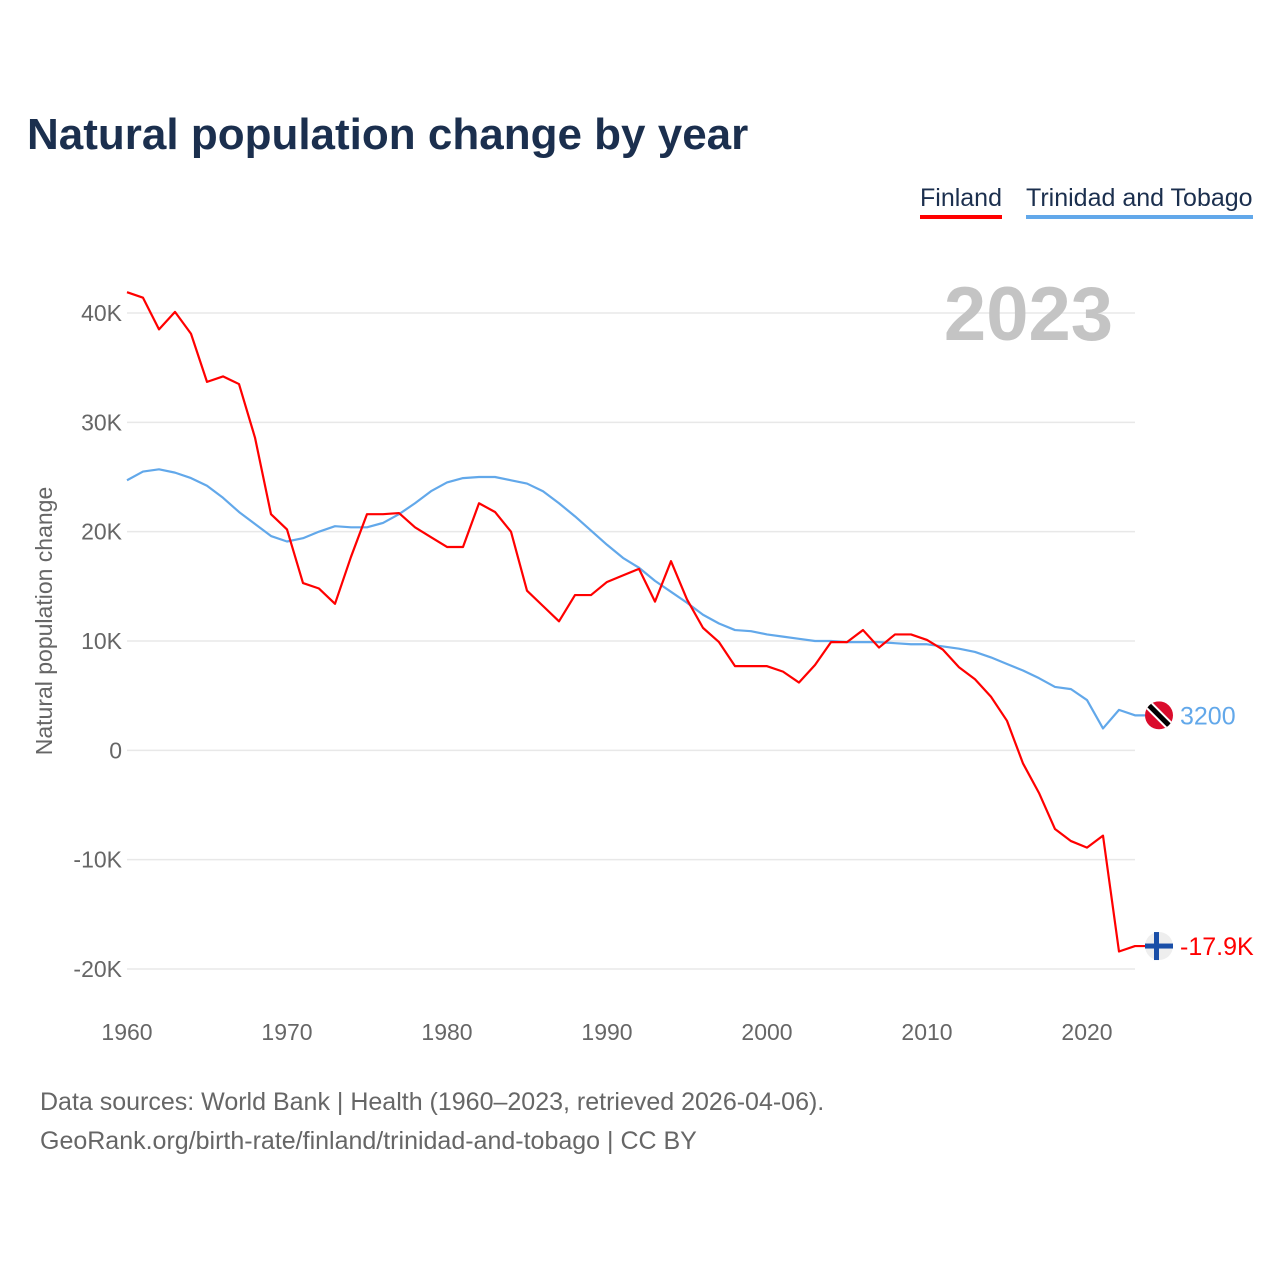  I want to click on y-tick-label: -10K, so click(97, 860).